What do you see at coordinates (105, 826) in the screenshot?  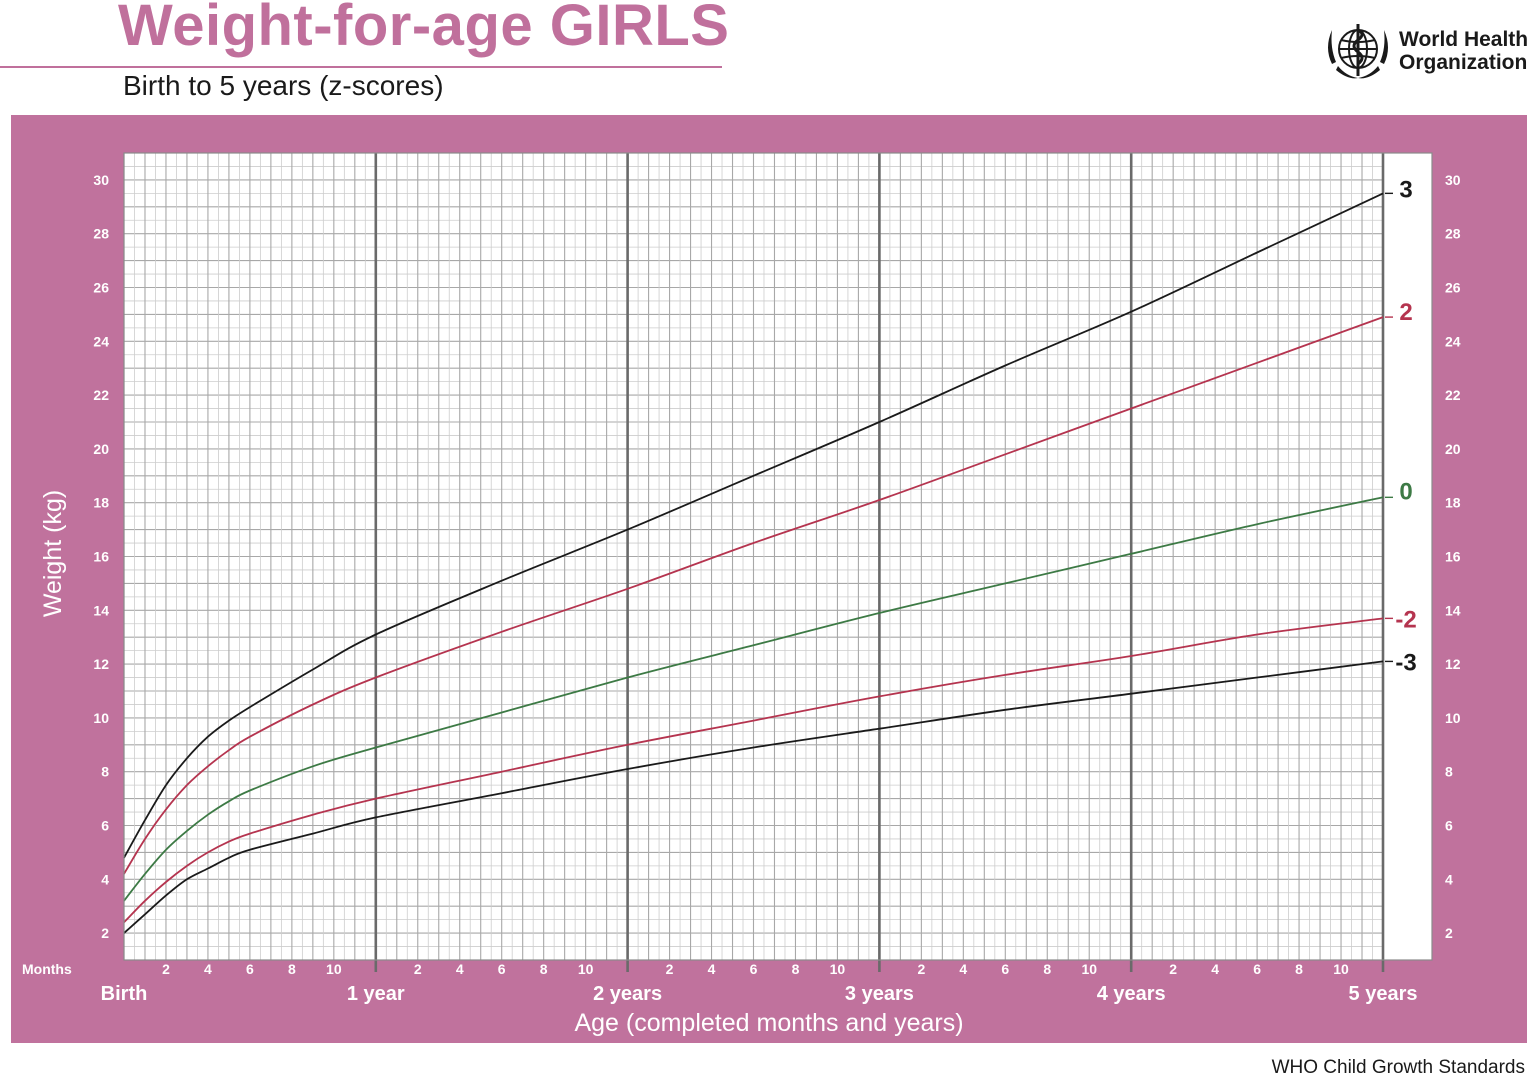 I see `y-tick-label-left: 6` at bounding box center [105, 826].